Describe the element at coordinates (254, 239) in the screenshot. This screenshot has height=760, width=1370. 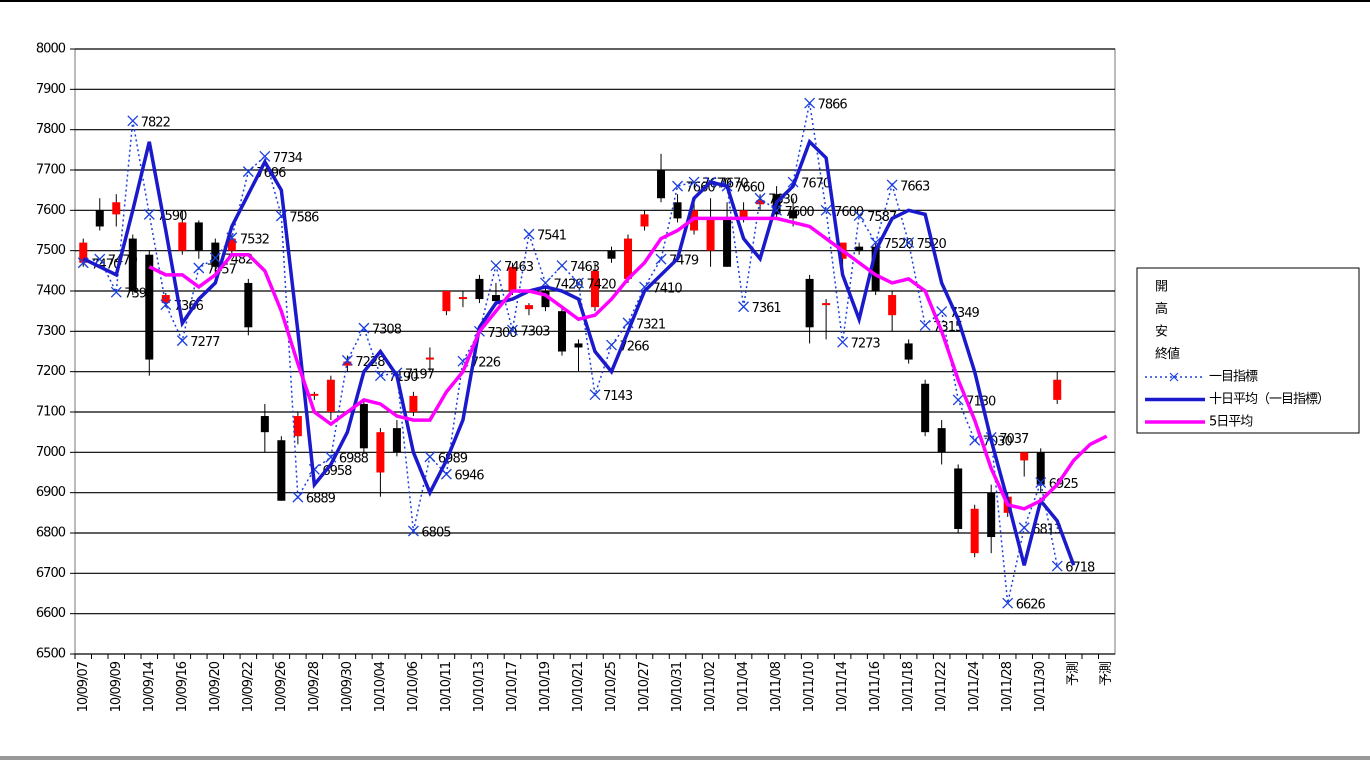
I see `data-label: 7532` at that location.